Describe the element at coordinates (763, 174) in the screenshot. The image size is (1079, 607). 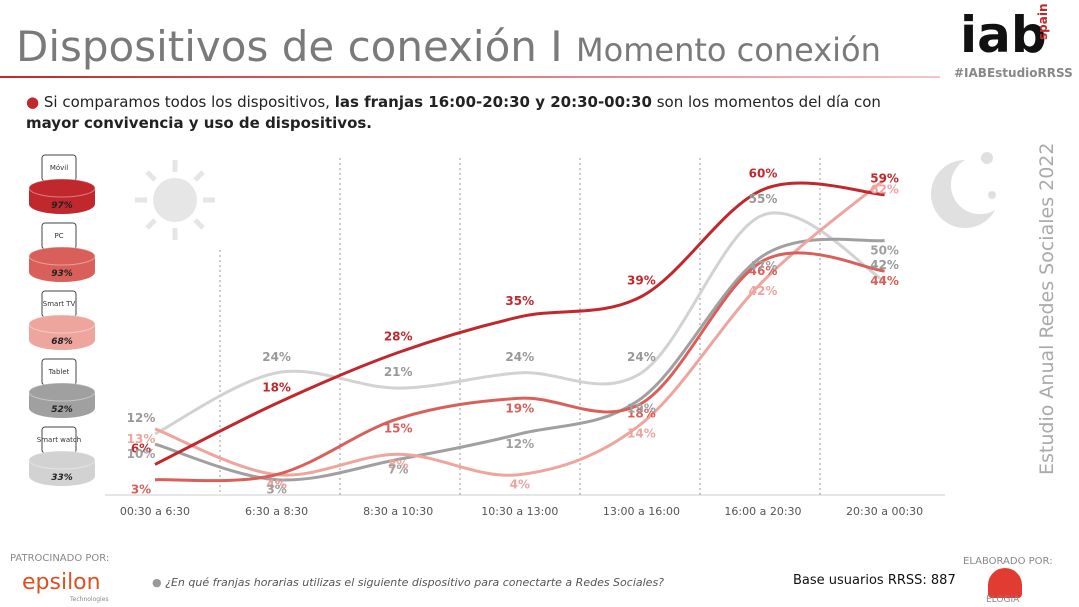
I see `data-label: 60%` at that location.